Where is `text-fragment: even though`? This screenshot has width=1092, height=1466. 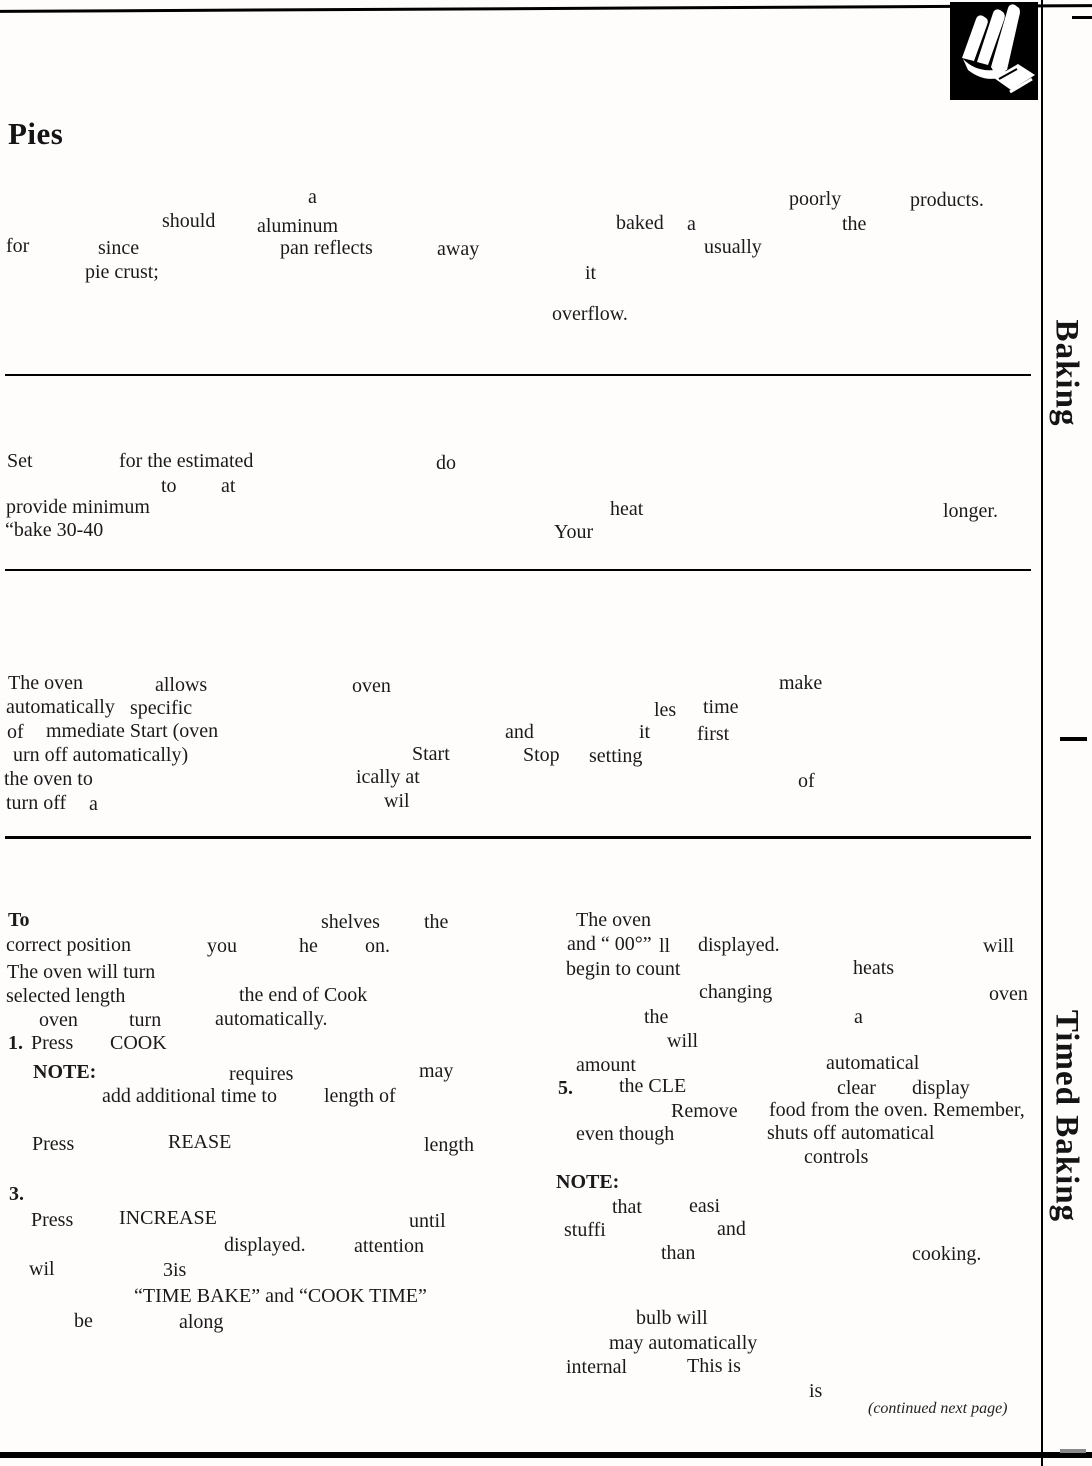
text-fragment: even though is located at coordinates (625, 1134).